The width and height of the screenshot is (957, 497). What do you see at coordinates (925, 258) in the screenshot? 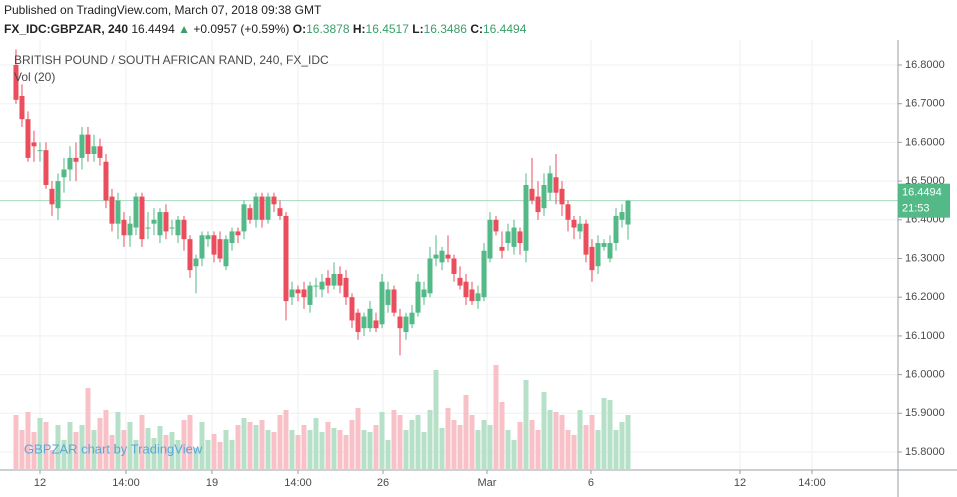
I see `y-tick-label: 16.3000` at bounding box center [925, 258].